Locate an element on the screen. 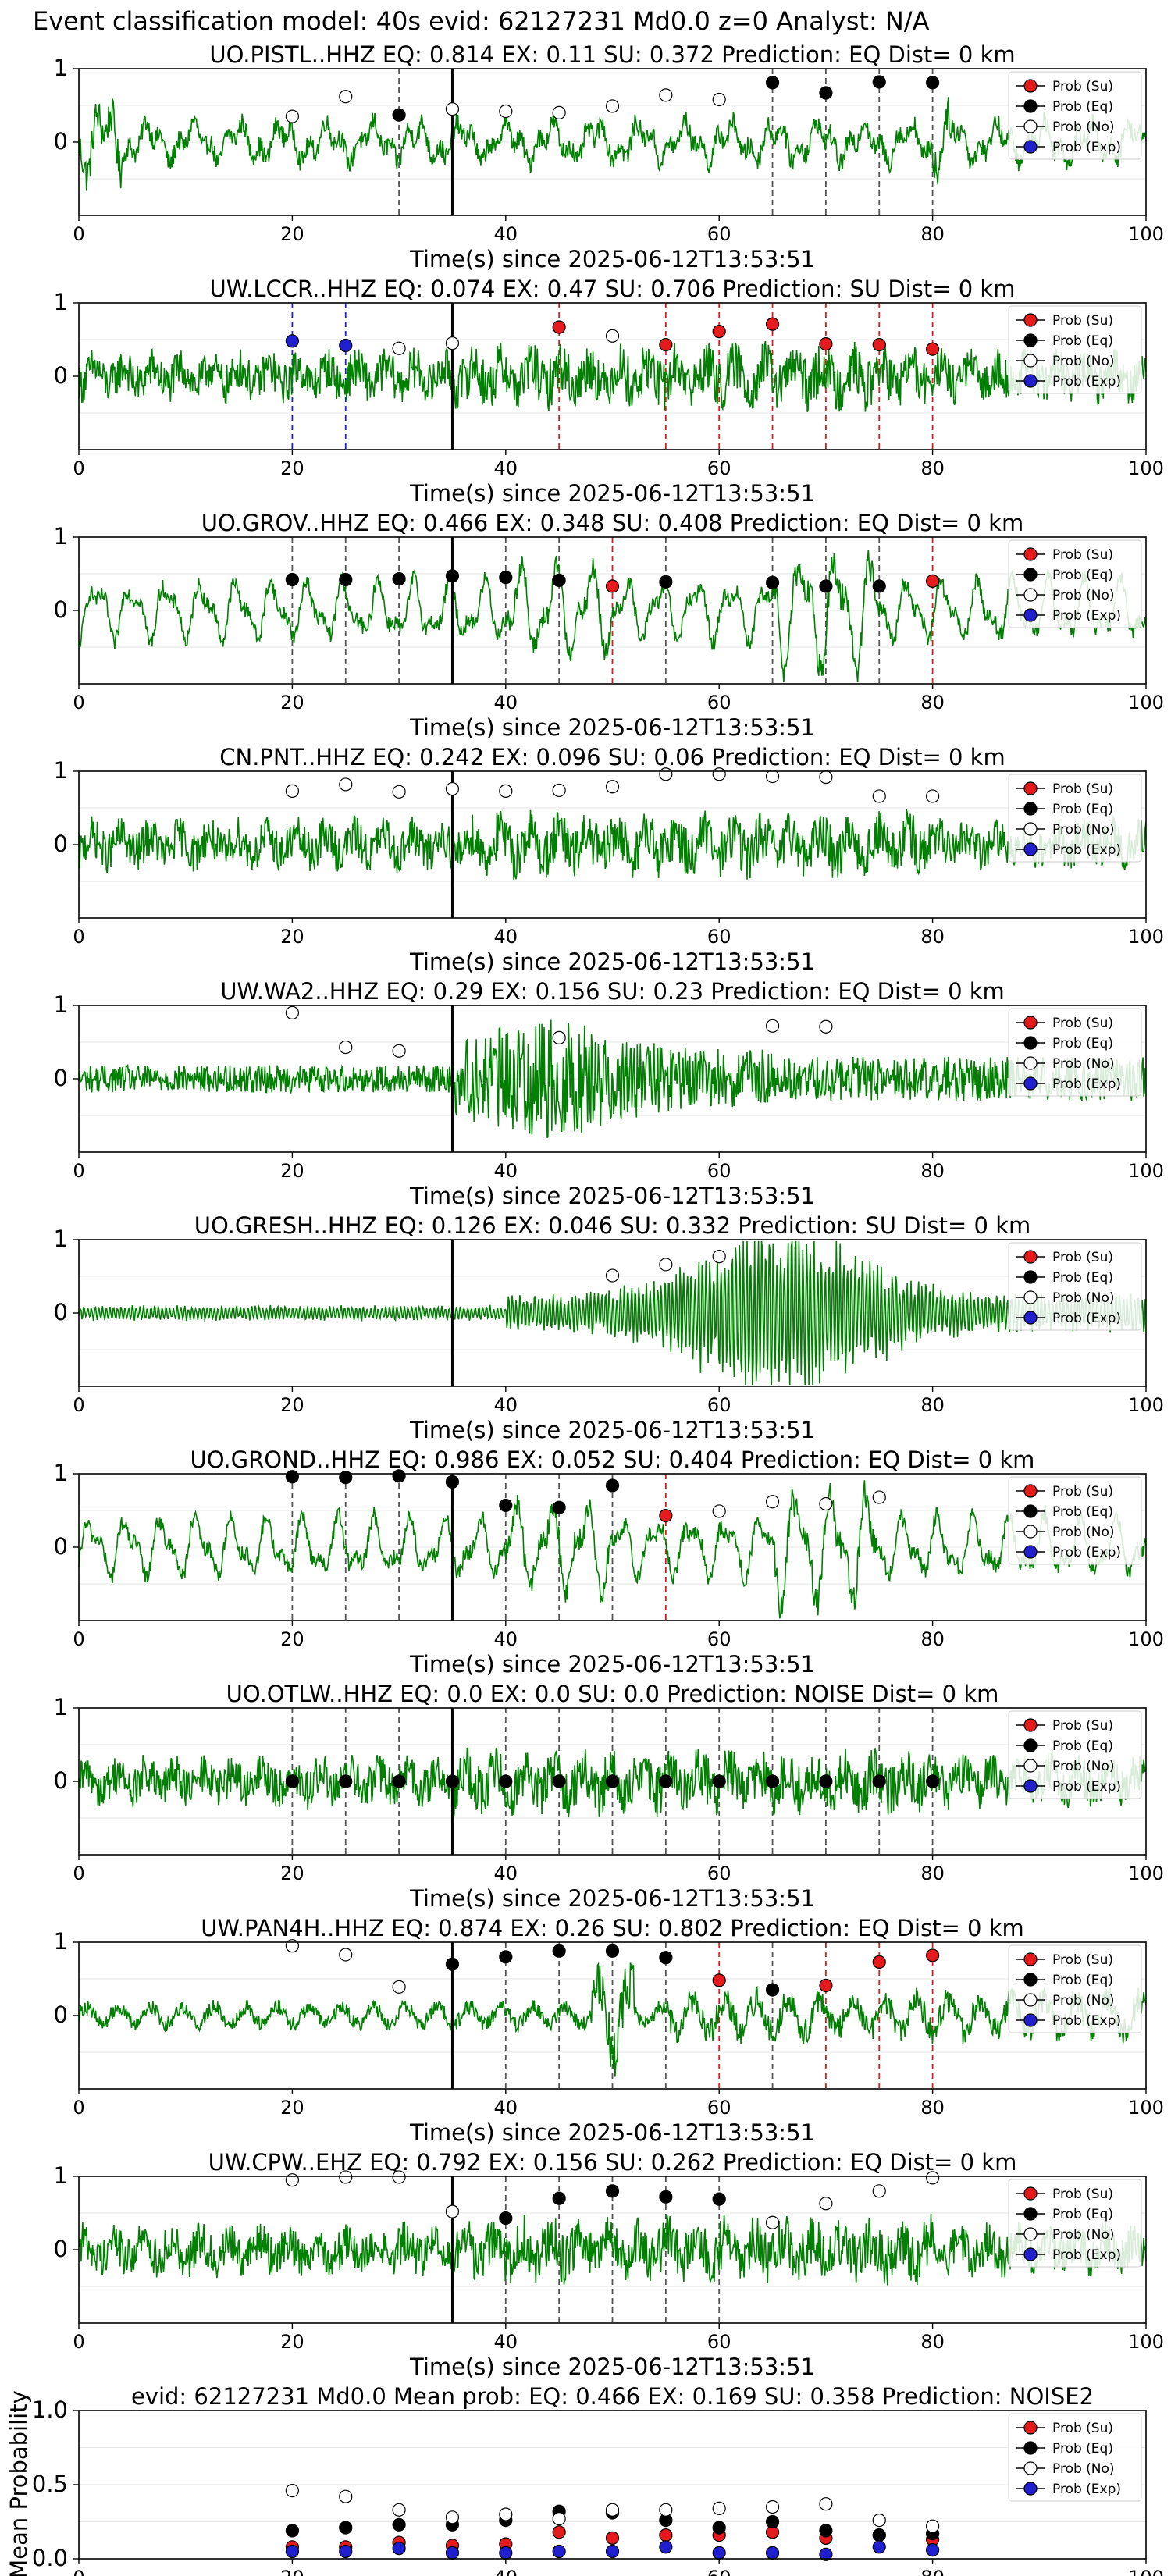 Image resolution: width=1171 pixels, height=2576 pixels. waveform-trace is located at coordinates (612, 144).